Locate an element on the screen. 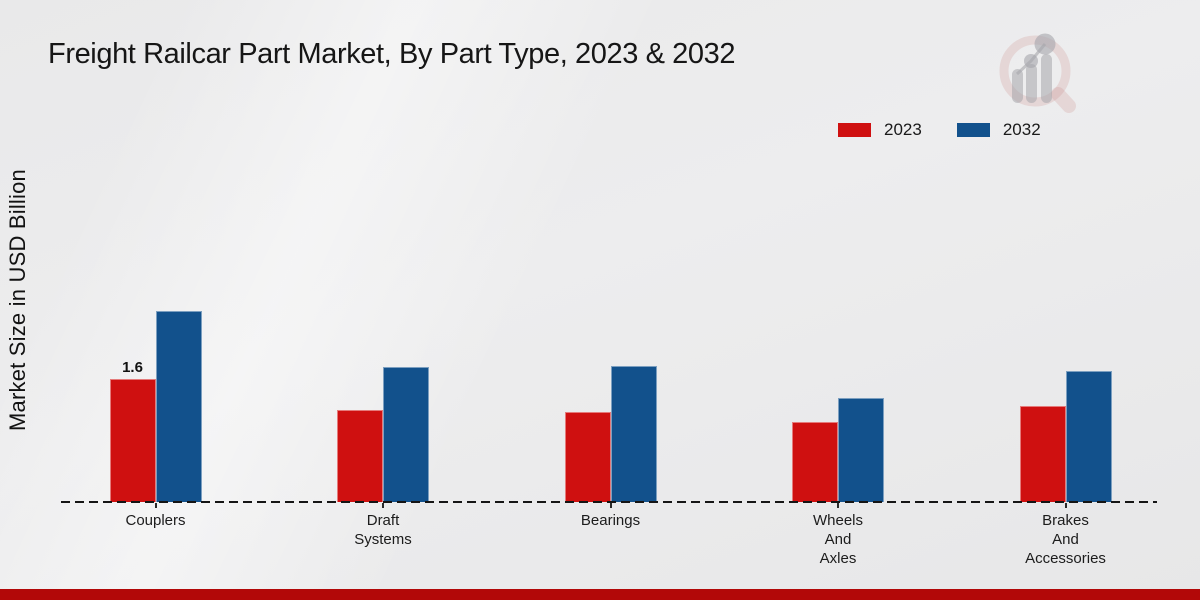 Image resolution: width=1200 pixels, height=600 pixels. category-label-couplers: Couplers is located at coordinates (155, 520).